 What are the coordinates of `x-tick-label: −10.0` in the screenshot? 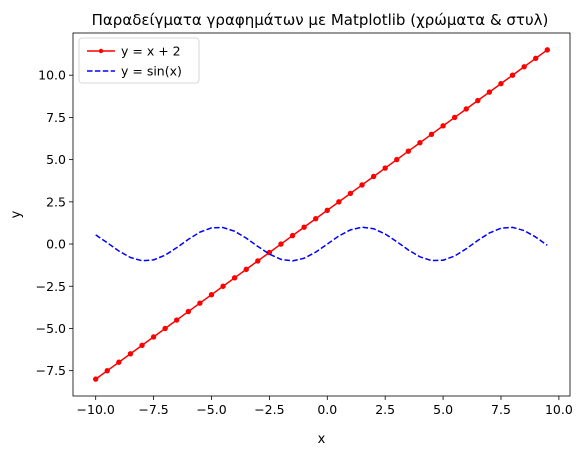 It's located at (96, 409).